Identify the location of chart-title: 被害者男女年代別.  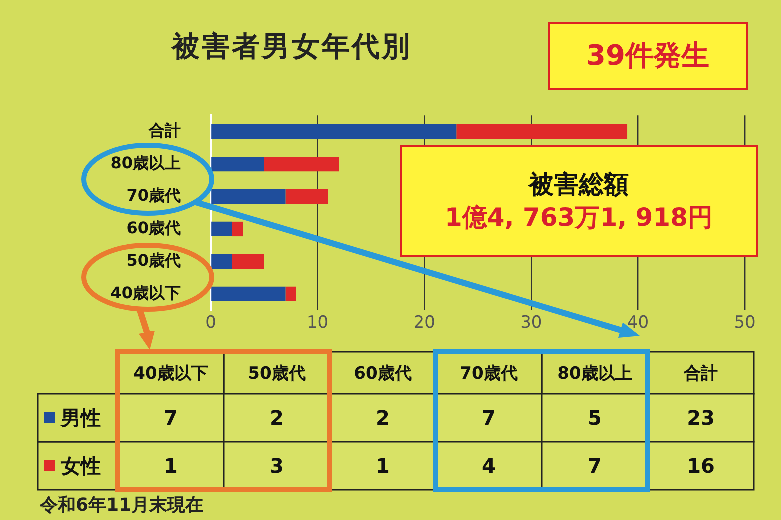
(292, 47).